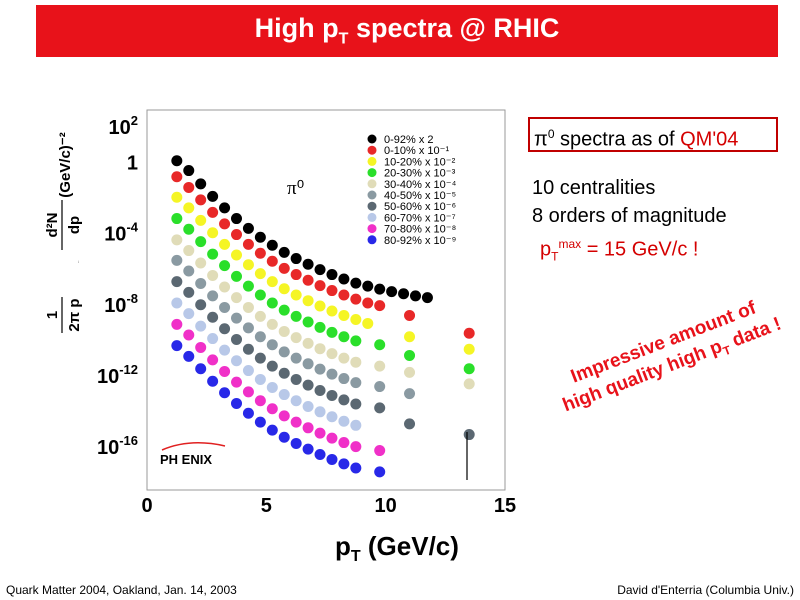  Describe the element at coordinates (52, 315) in the screenshot. I see `svg-text: 1` at that location.